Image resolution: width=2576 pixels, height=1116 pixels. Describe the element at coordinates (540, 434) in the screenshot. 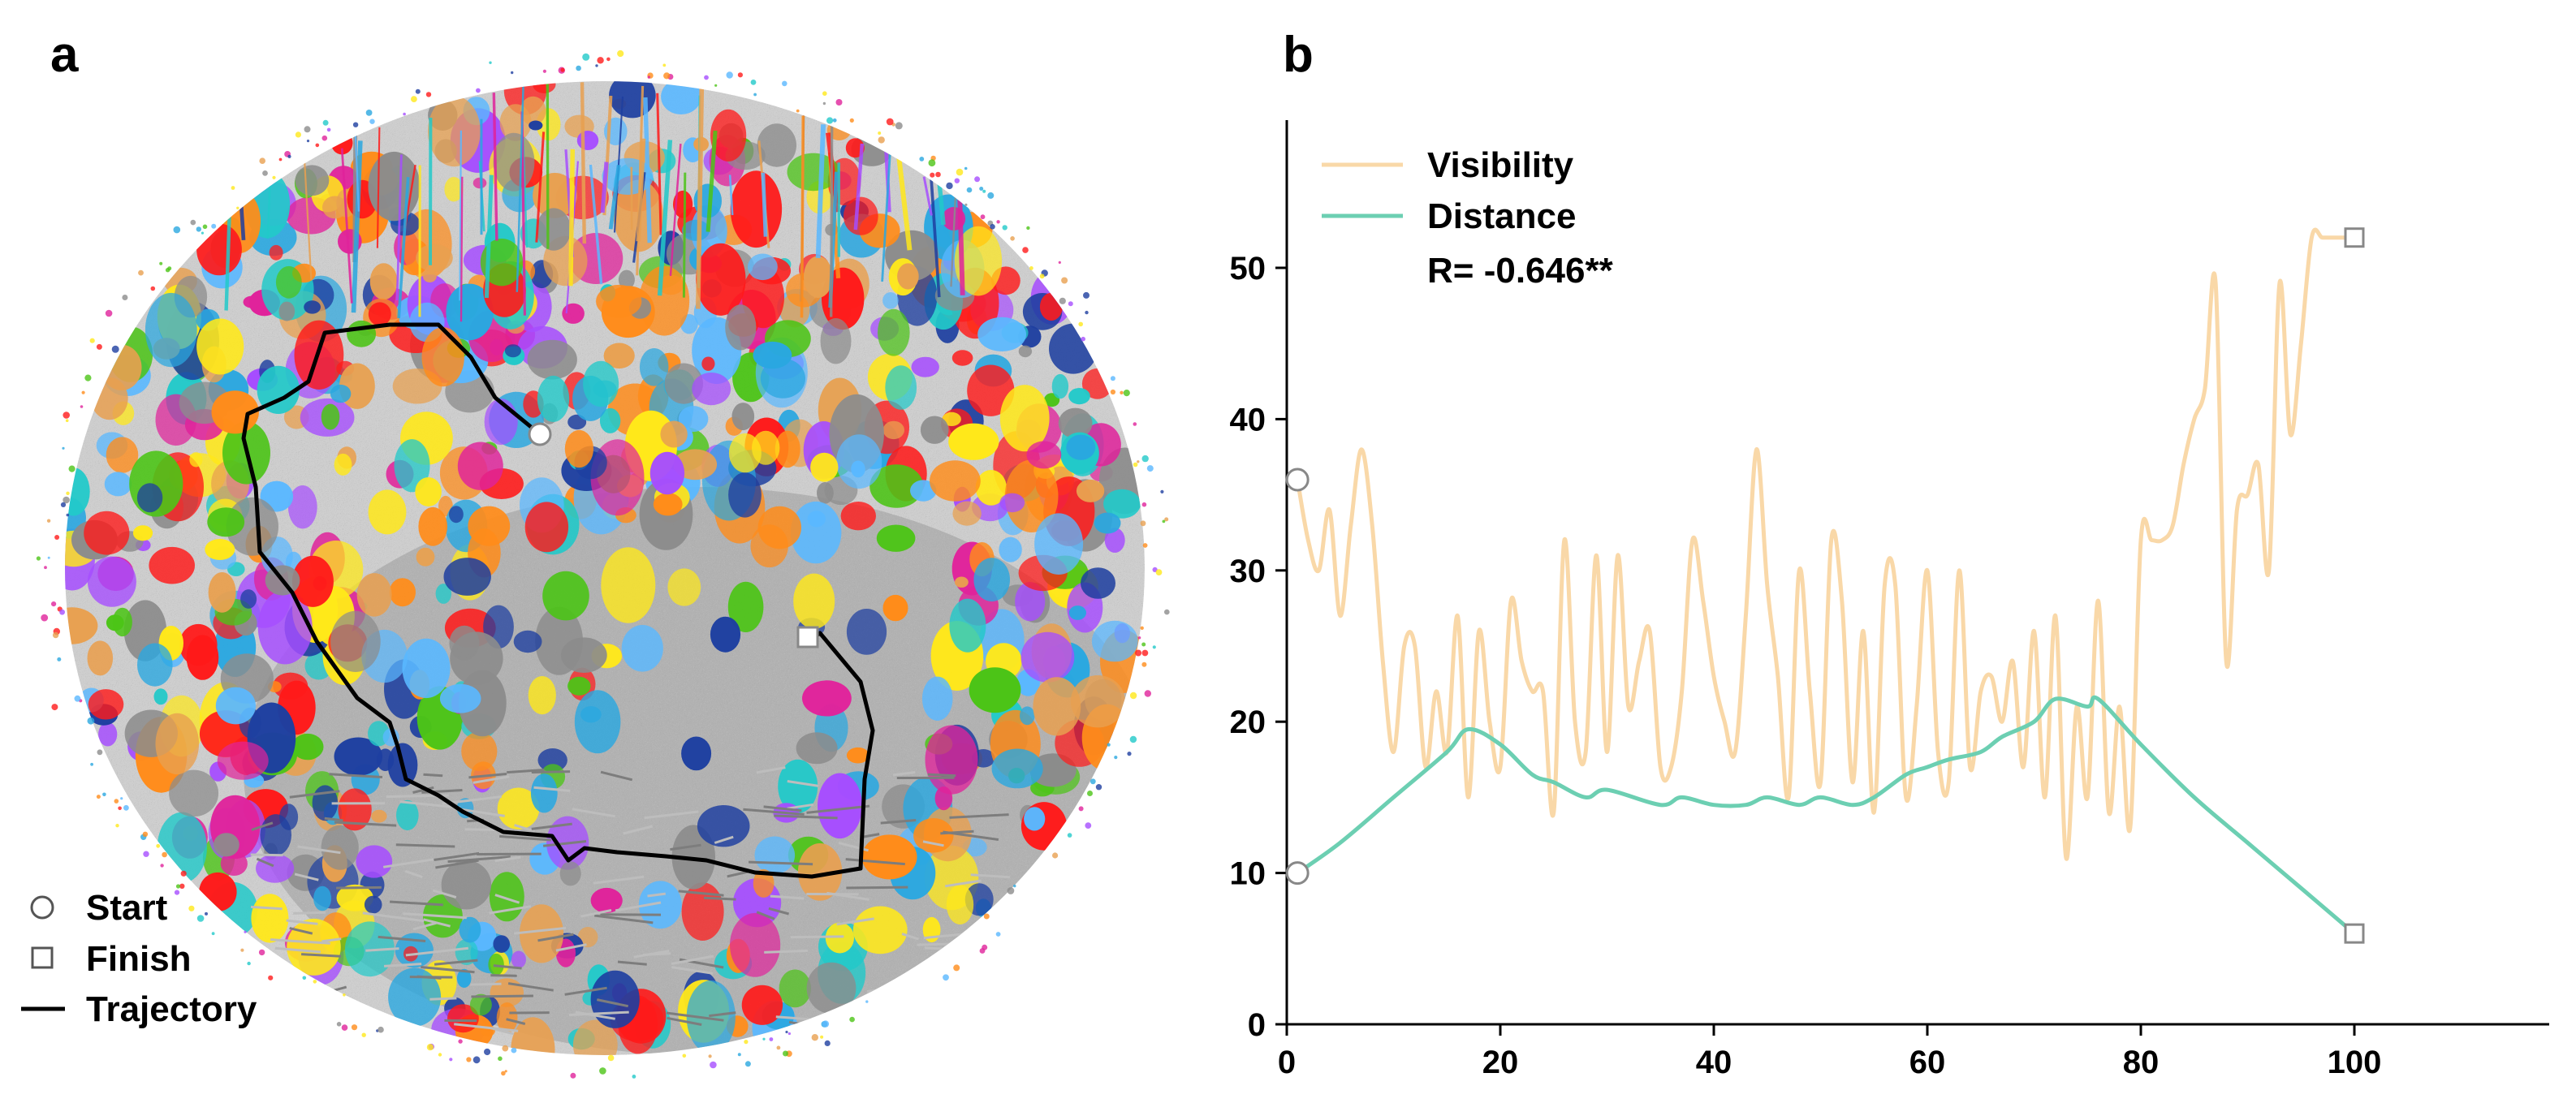

I see `start-marker` at that location.